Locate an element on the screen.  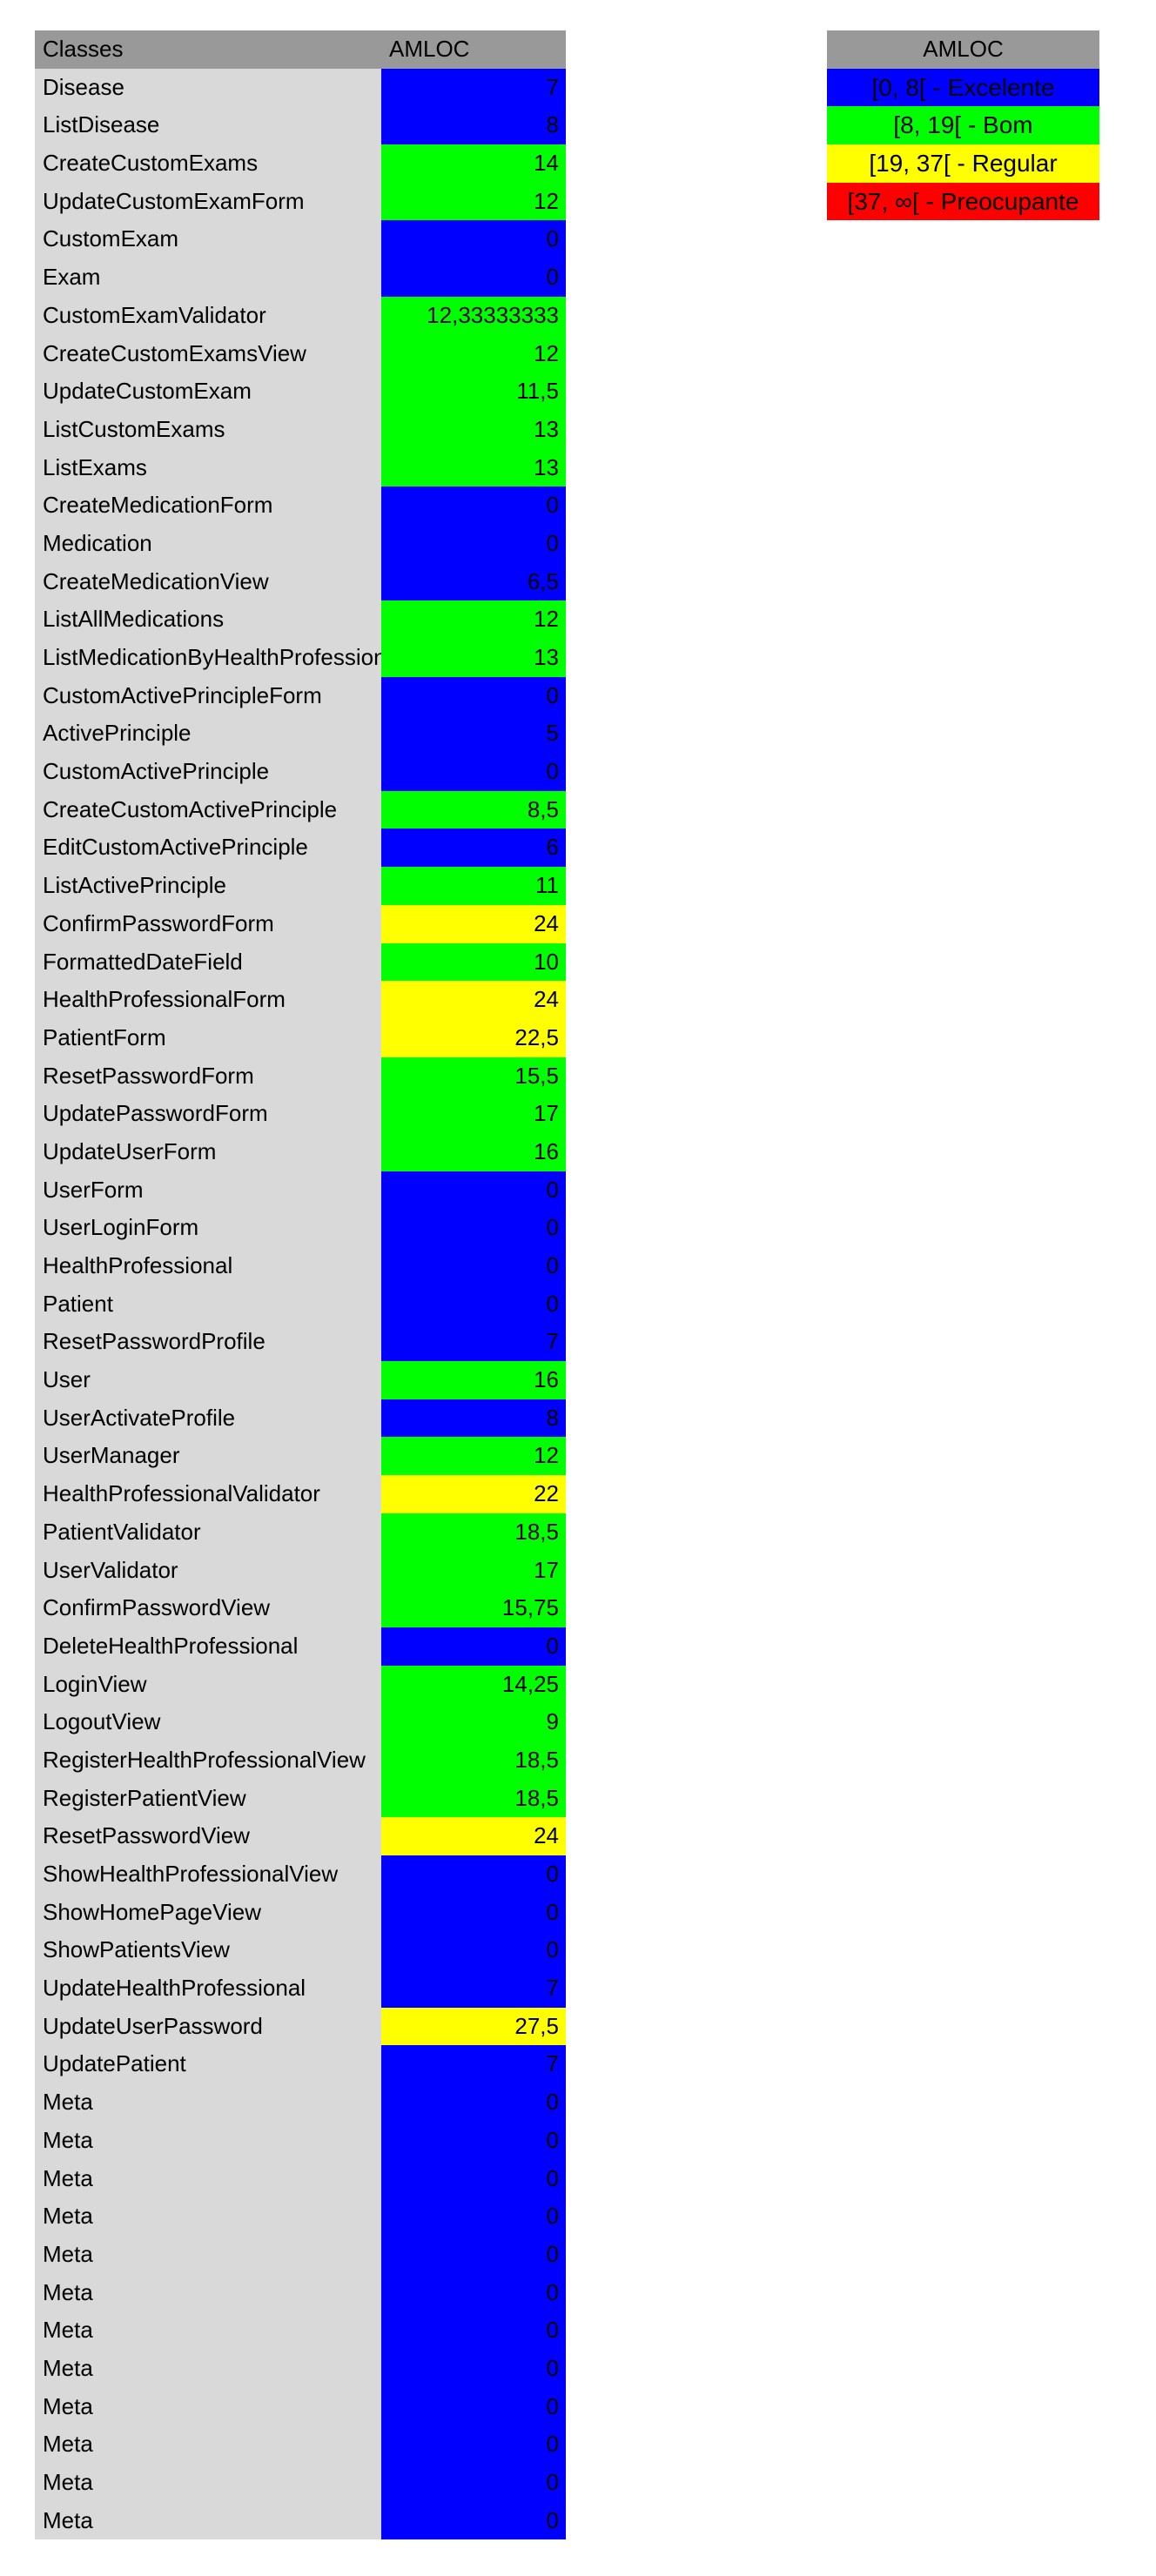
class-name-cell: CustomExamValidator is located at coordinates (208, 315).